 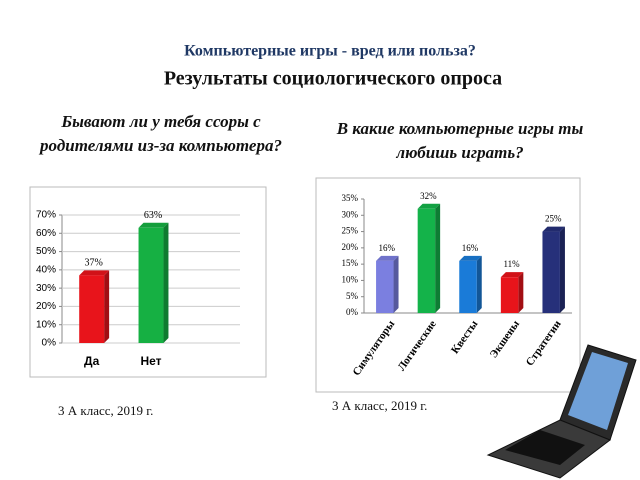 I want to click on y-tick-label: 25%, so click(x=350, y=231).